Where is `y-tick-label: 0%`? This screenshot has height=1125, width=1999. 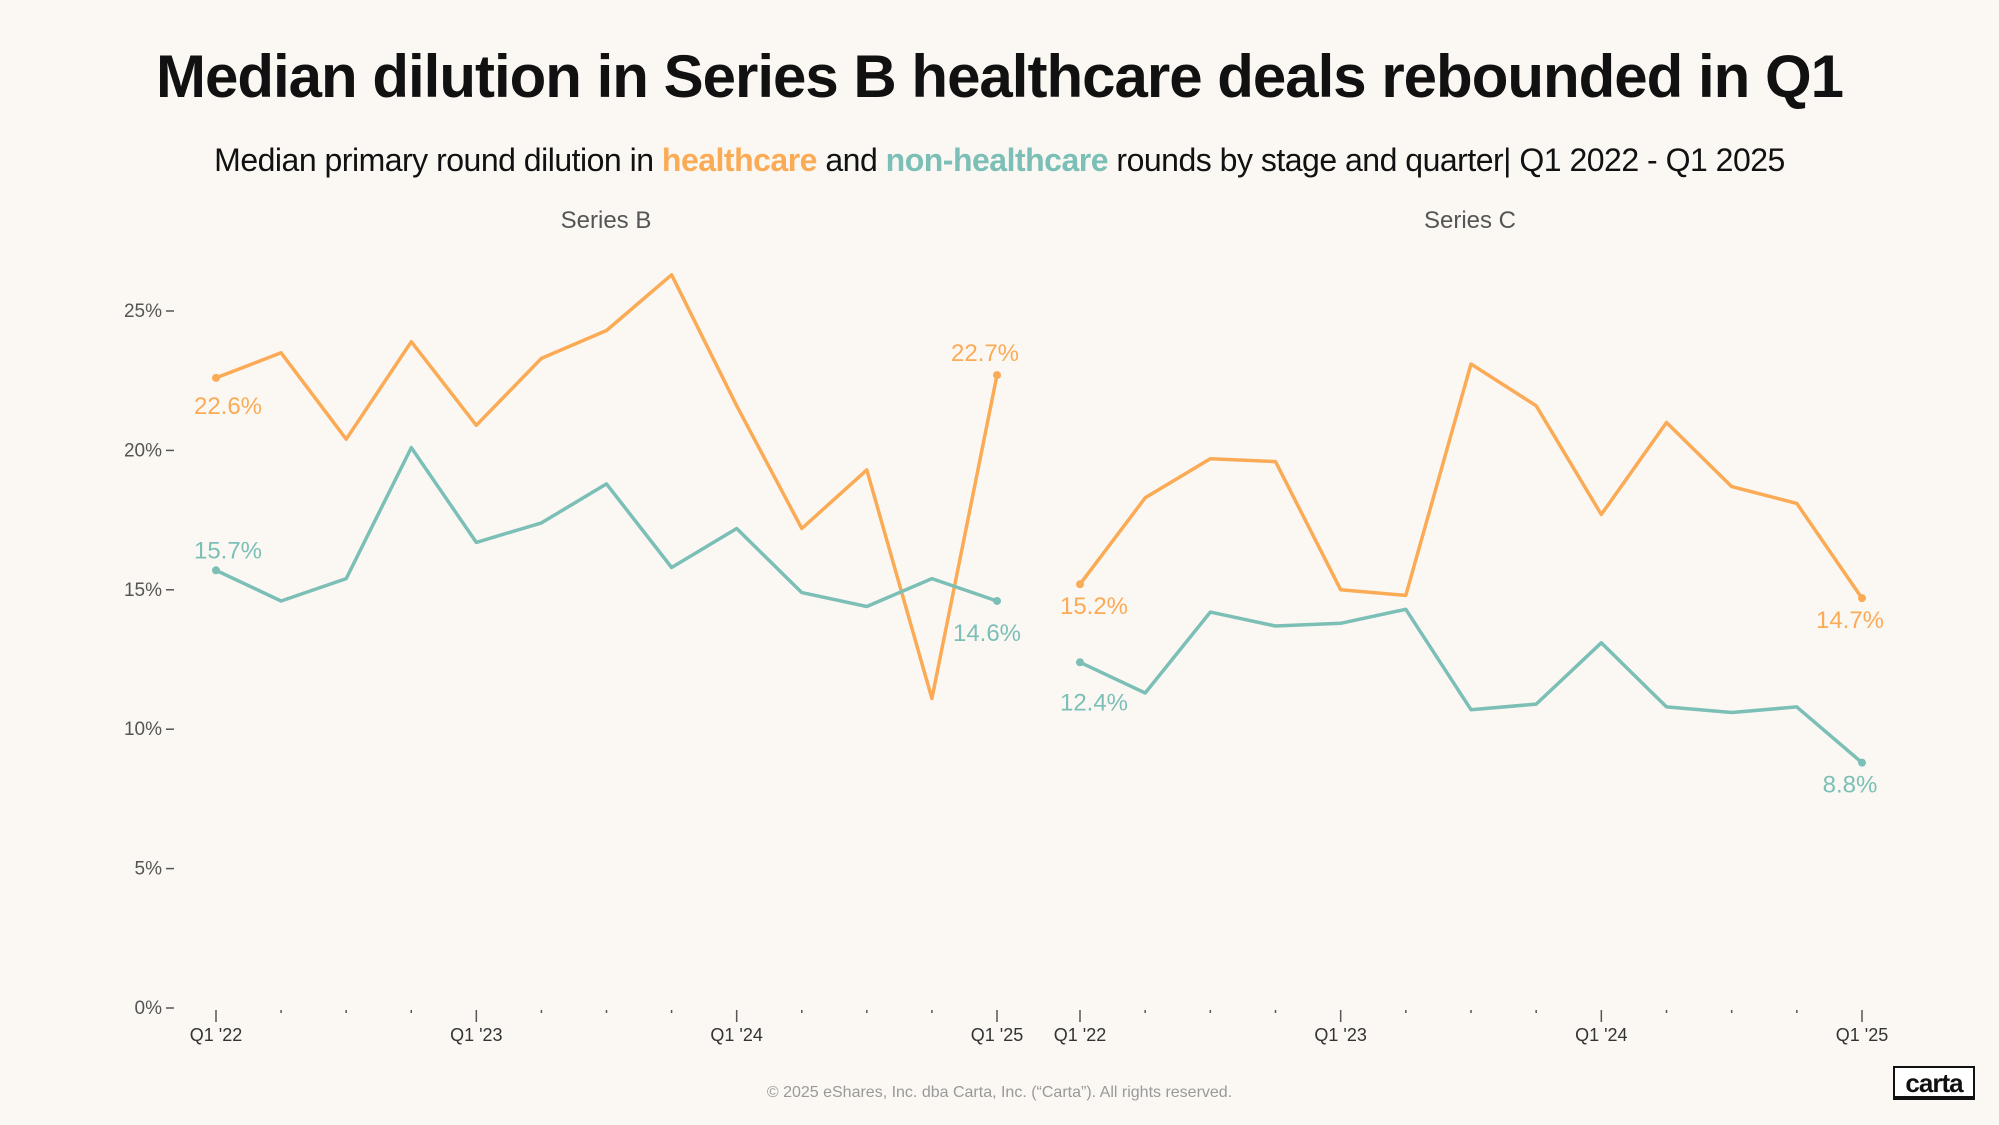
y-tick-label: 0% is located at coordinates (149, 1008).